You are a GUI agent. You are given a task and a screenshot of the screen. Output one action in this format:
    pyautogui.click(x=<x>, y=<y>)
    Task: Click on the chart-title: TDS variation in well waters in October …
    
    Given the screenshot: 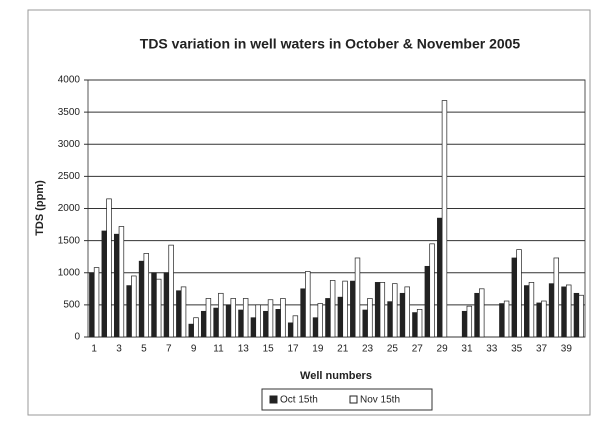 What is the action you would take?
    pyautogui.click(x=330, y=44)
    